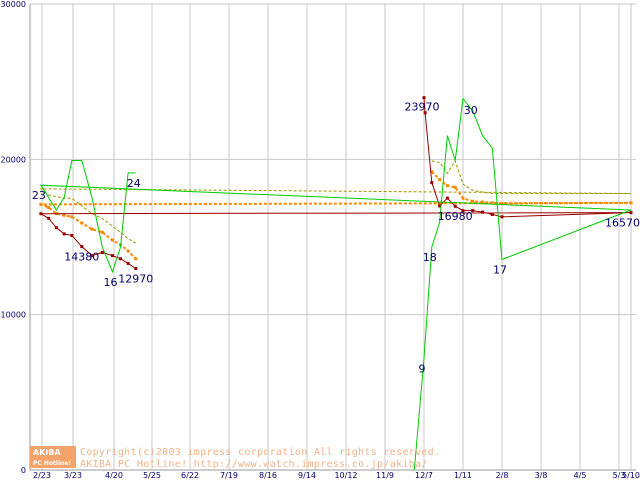 This screenshot has height=480, width=640. Describe the element at coordinates (619, 475) in the screenshot. I see `x-tick-label: 5/3` at that location.